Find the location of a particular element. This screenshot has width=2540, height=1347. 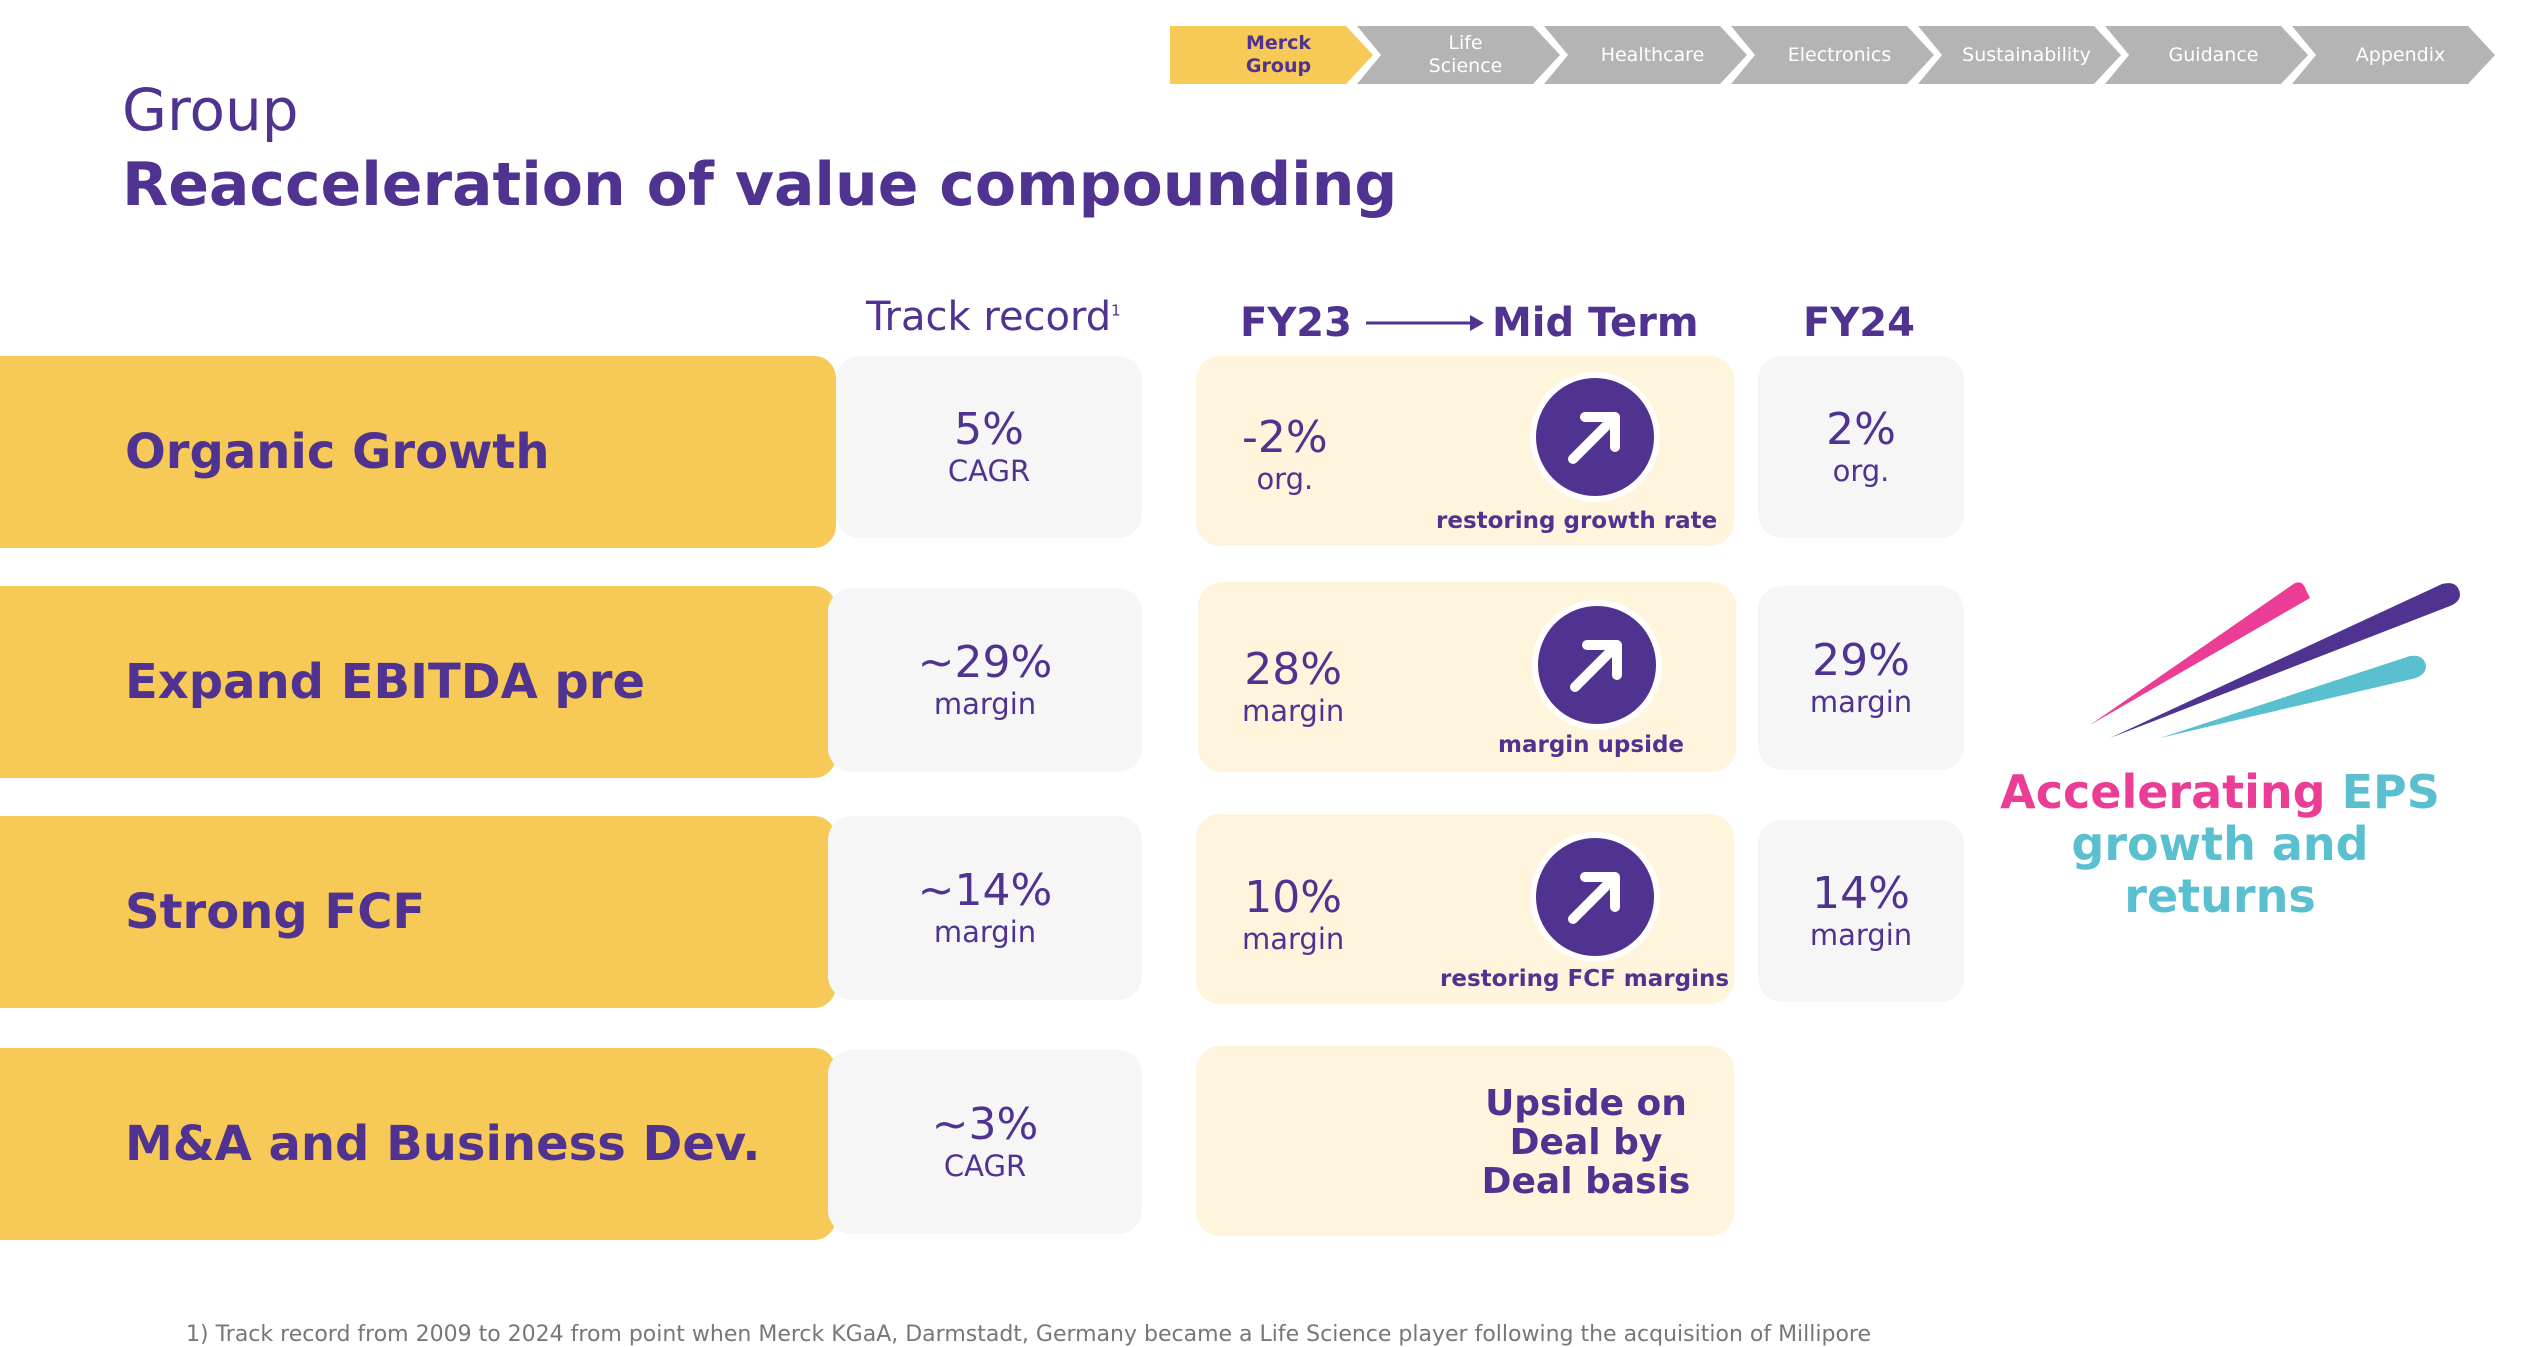

fy23-value: -2% is located at coordinates (1285, 437).